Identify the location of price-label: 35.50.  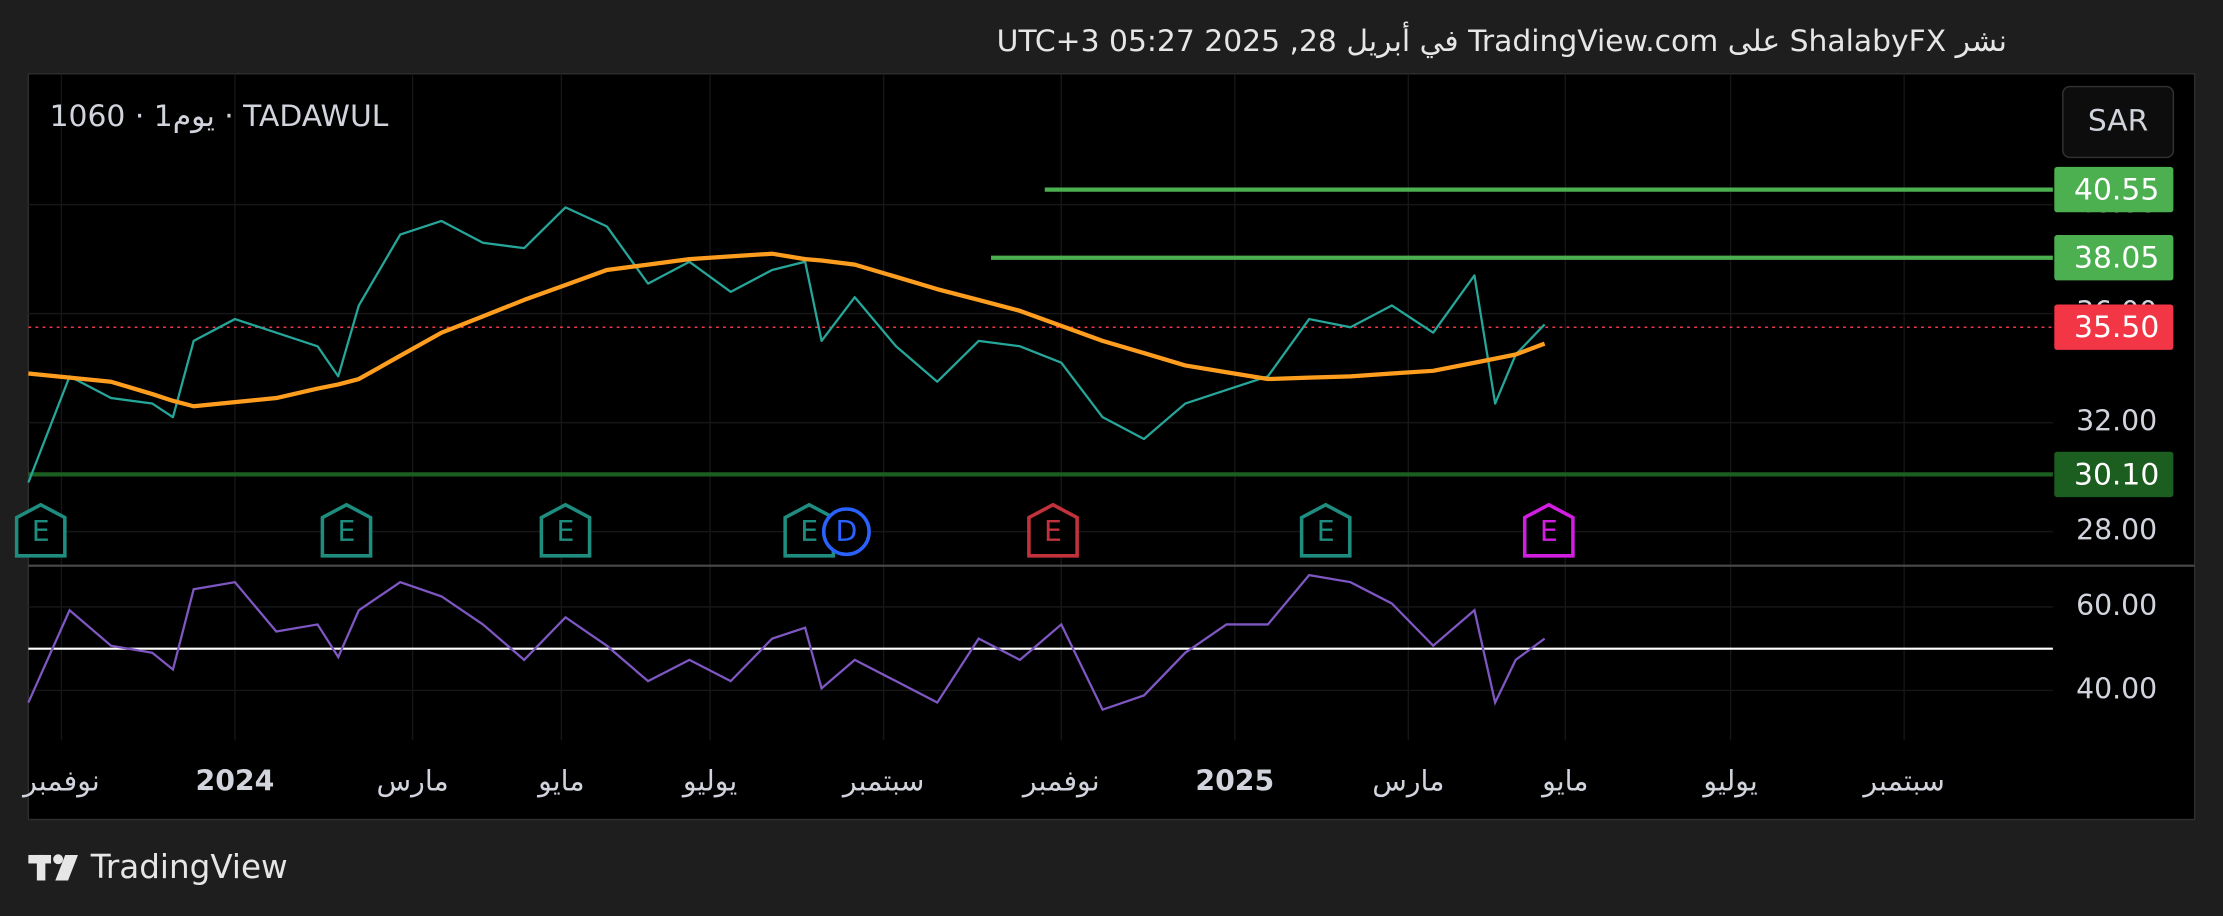
(2116, 327).